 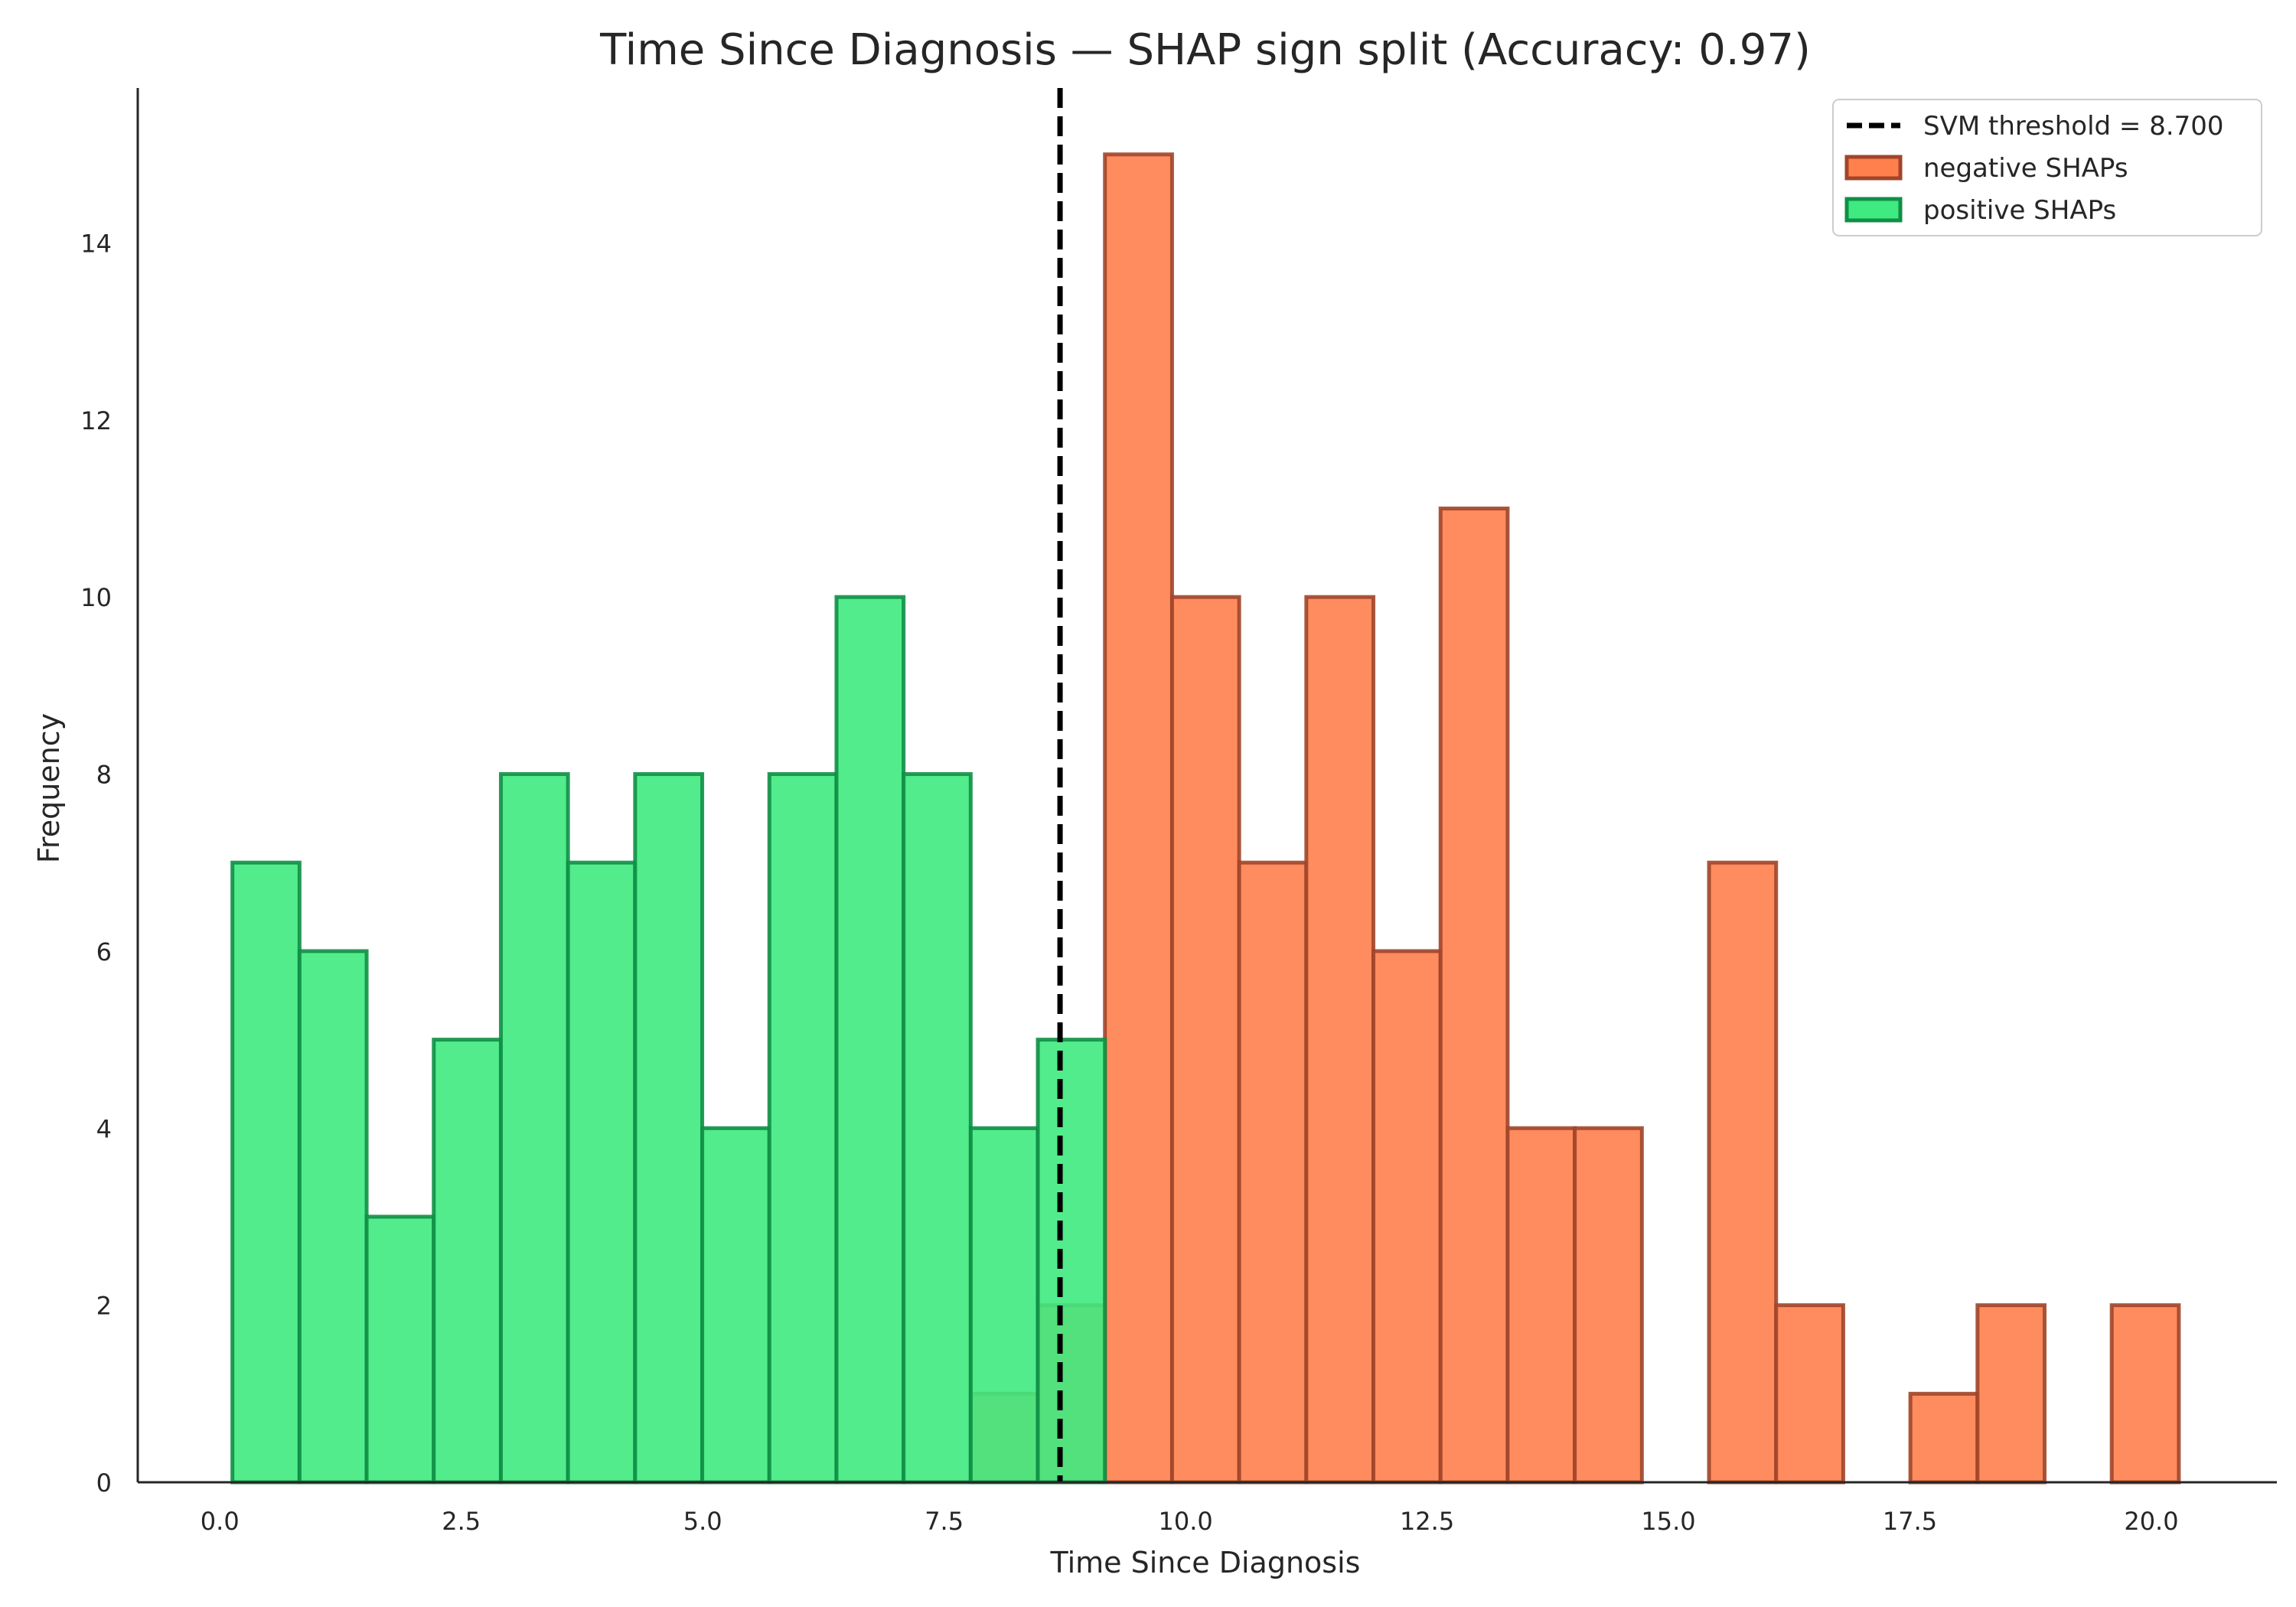 What do you see at coordinates (49, 788) in the screenshot?
I see `y-axis-label: Frequency` at bounding box center [49, 788].